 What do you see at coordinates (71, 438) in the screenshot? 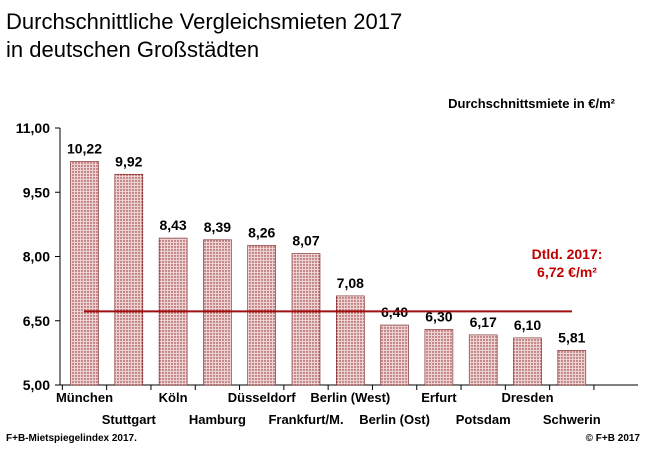
I see `footer-source: F+B-Mietspiegelindex 2017.` at bounding box center [71, 438].